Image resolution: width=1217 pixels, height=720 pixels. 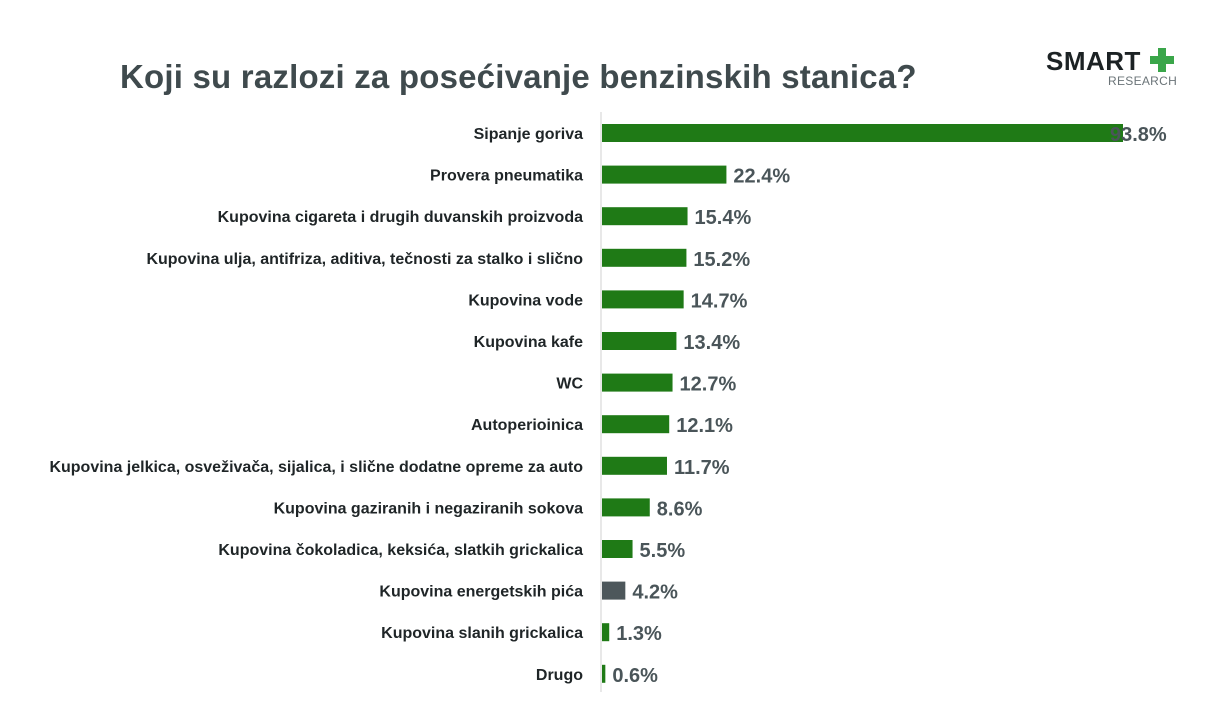 I want to click on value-label: 4.2%, so click(x=655, y=593).